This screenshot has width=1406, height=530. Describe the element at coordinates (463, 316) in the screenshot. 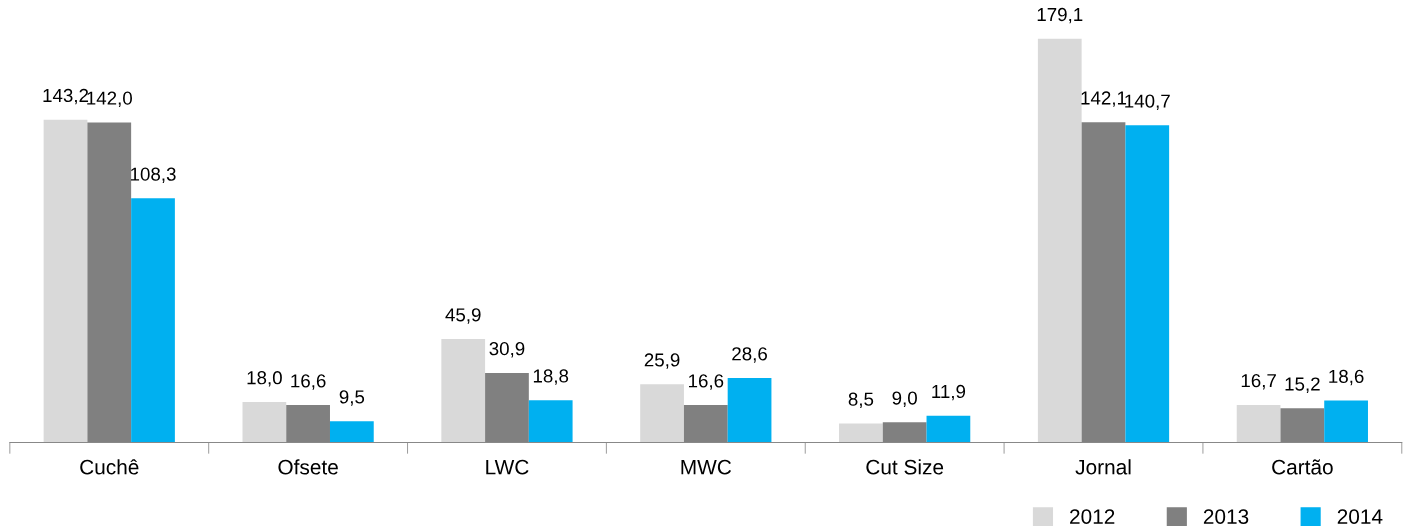

I see `data-label: 45,9` at that location.